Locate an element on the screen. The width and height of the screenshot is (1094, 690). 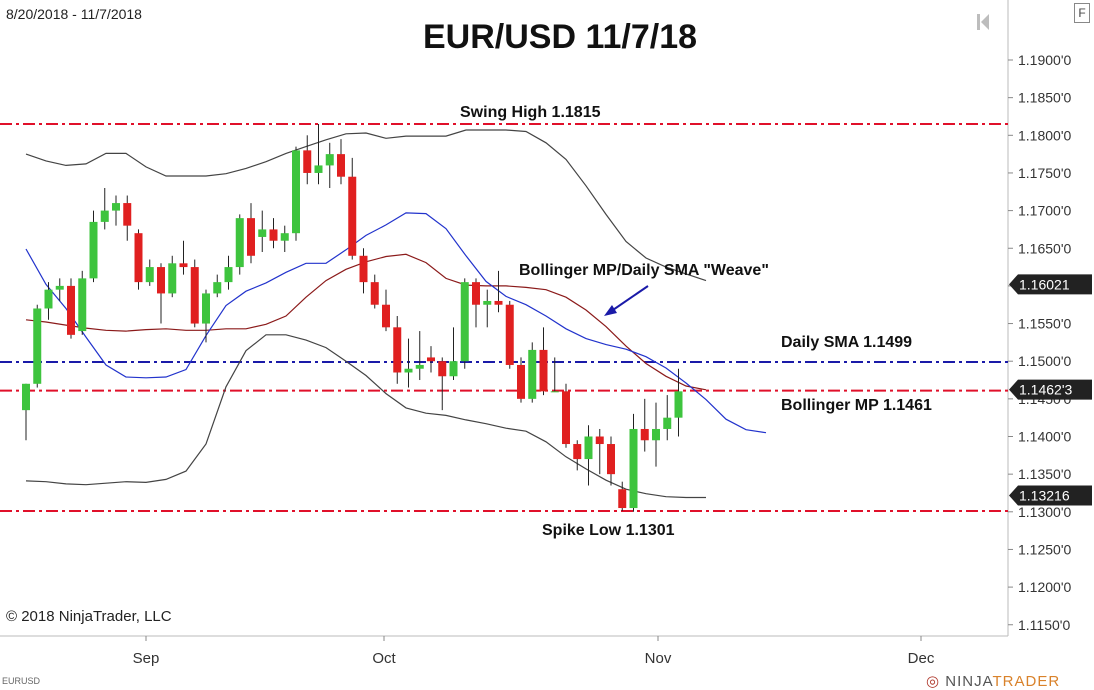
x-tick-label: Nov is located at coordinates (658, 658).